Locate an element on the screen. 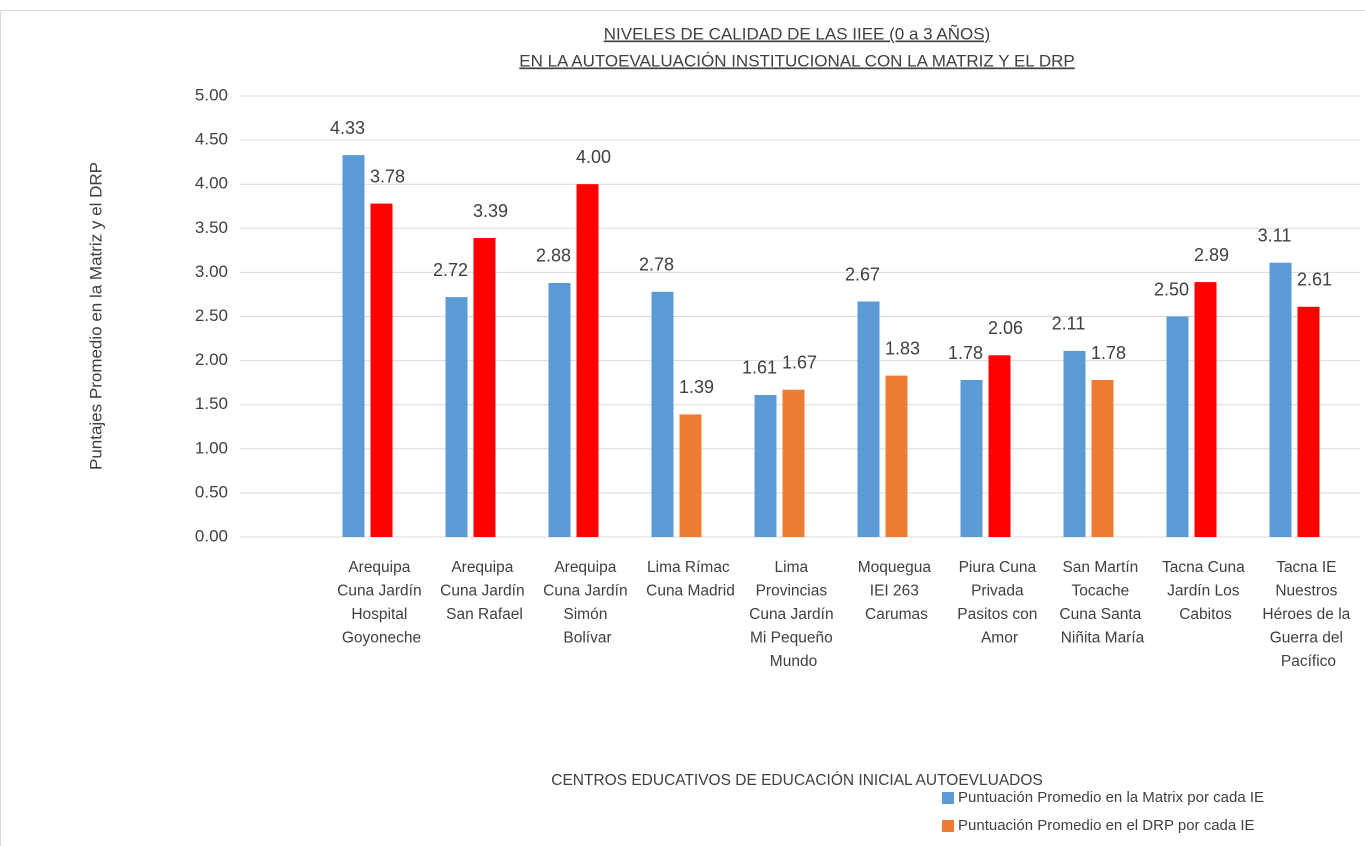 The height and width of the screenshot is (846, 1365). y-tick-label: 0.50 is located at coordinates (211, 491).